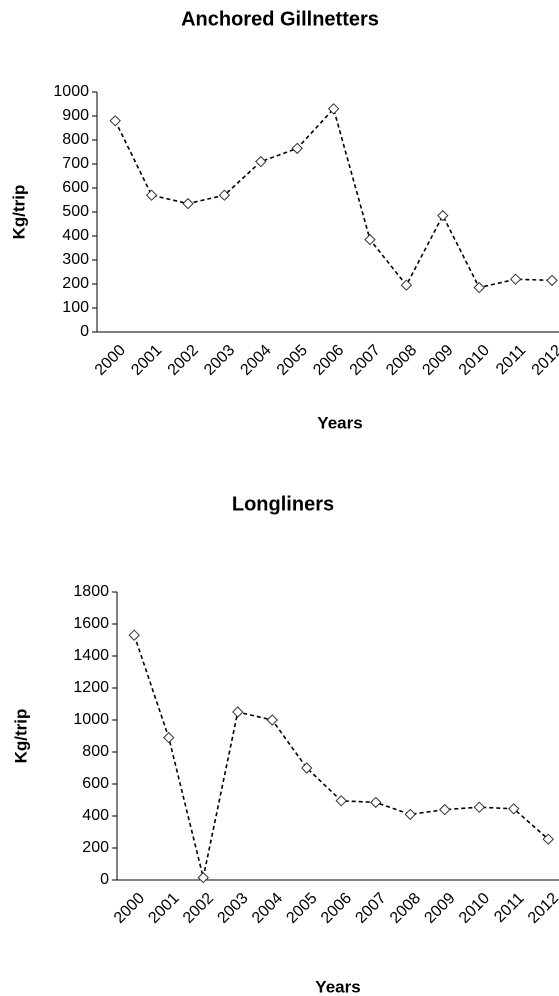  What do you see at coordinates (75, 163) in the screenshot?
I see `y-tick-label: 700` at bounding box center [75, 163].